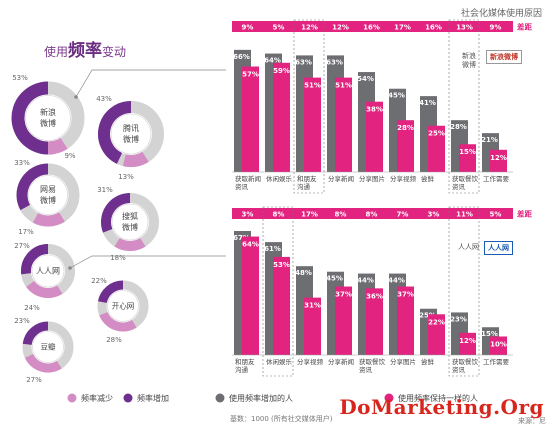  Describe the element at coordinates (279, 361) in the screenshot. I see `category-label: 休闲娱乐` at that location.